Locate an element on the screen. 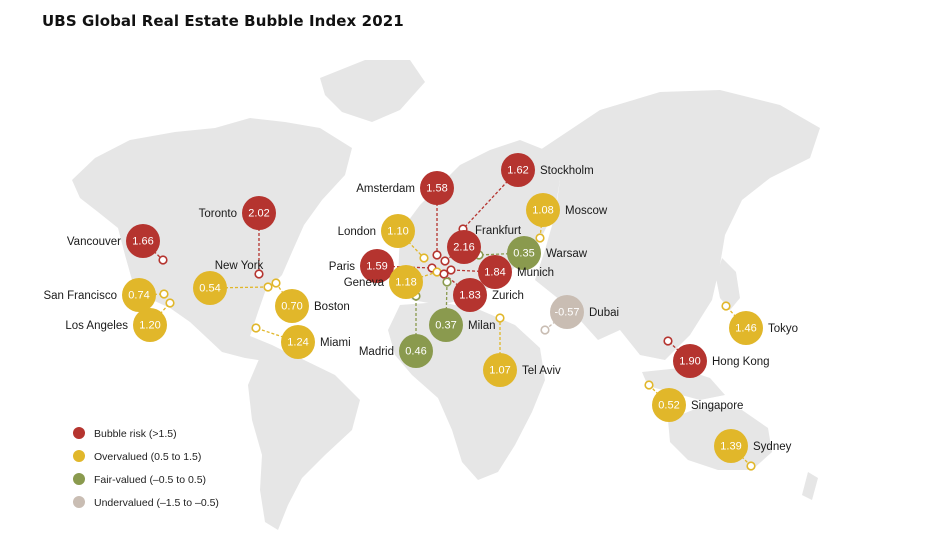  bubble-value: 2.16 is located at coordinates (463, 248).